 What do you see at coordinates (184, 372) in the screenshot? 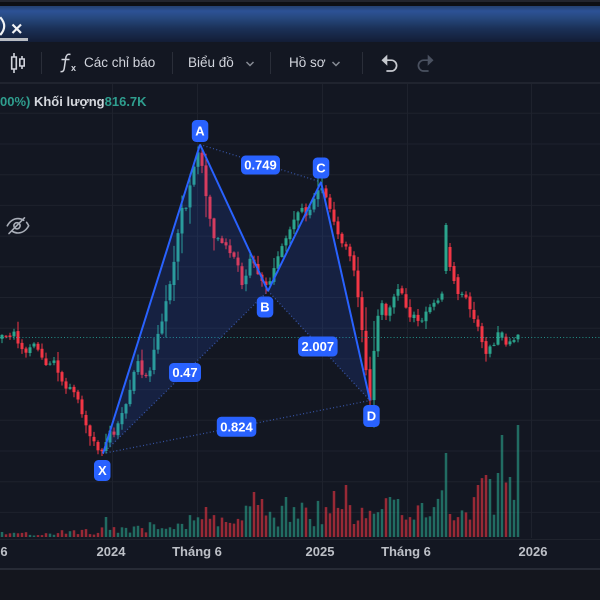
I see `svg-text: 0.47` at bounding box center [184, 372].